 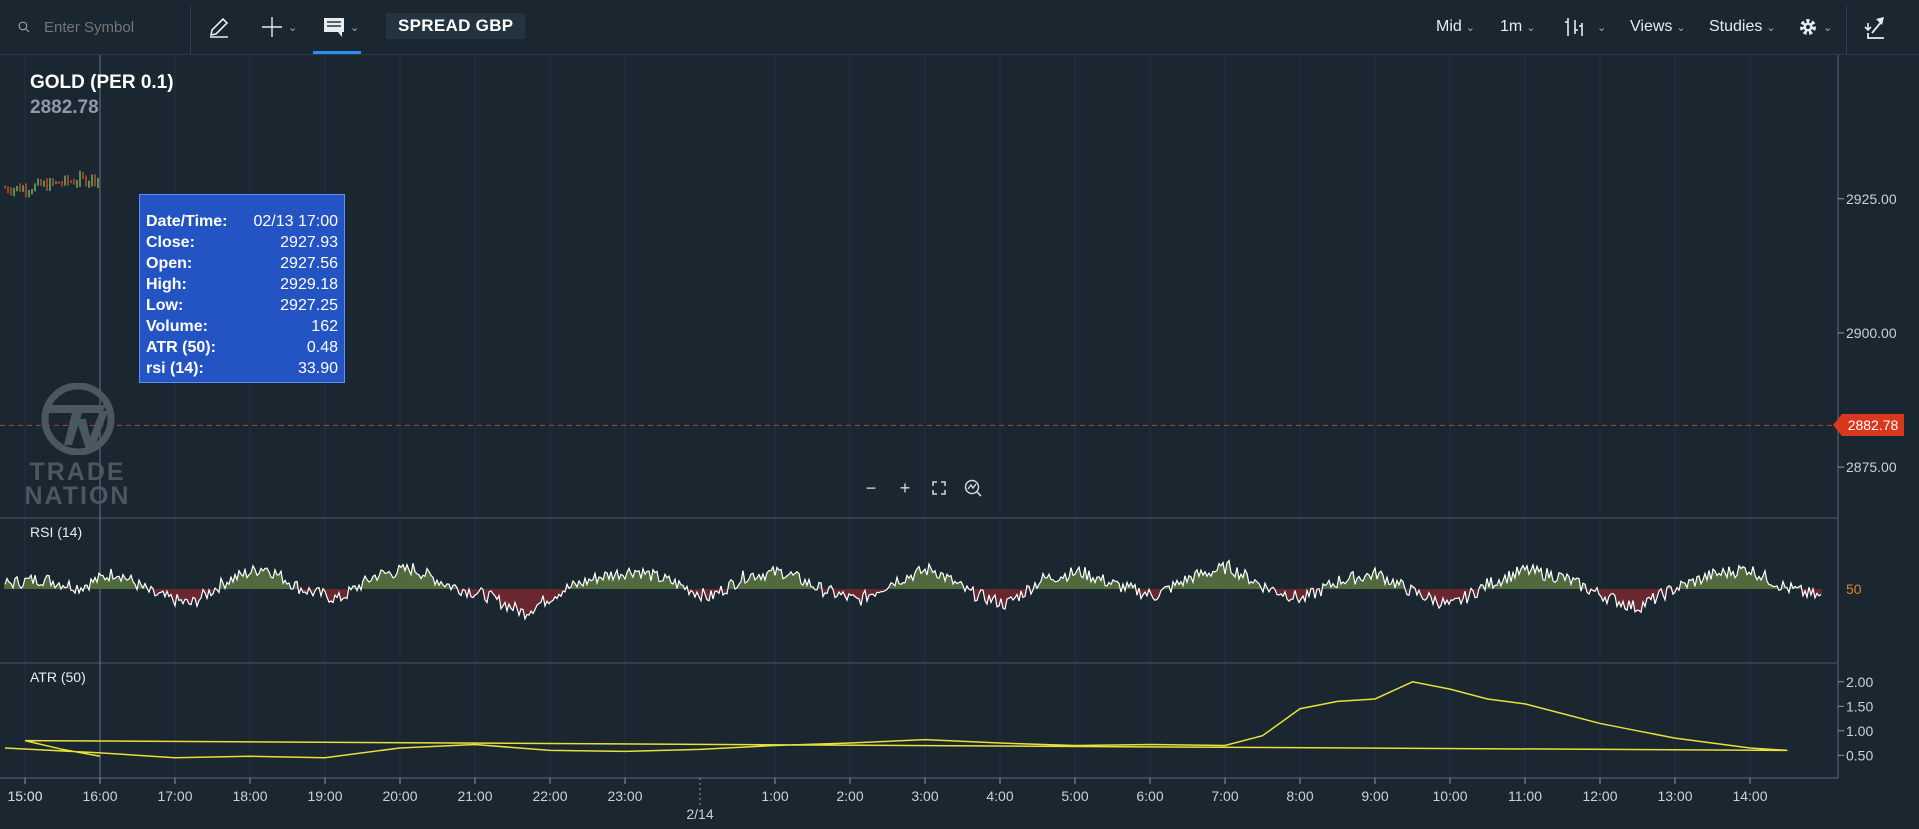 I want to click on trade-nation-logo: TRADE NATION, so click(x=77, y=446).